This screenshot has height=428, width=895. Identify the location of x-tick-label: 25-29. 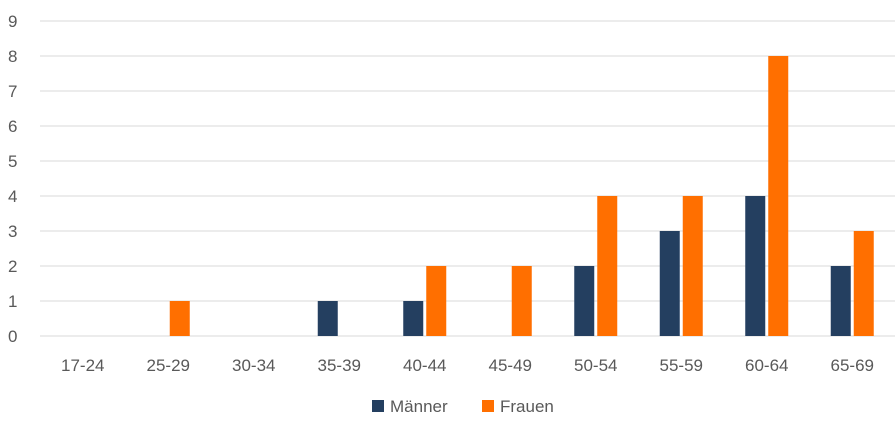
(168, 365).